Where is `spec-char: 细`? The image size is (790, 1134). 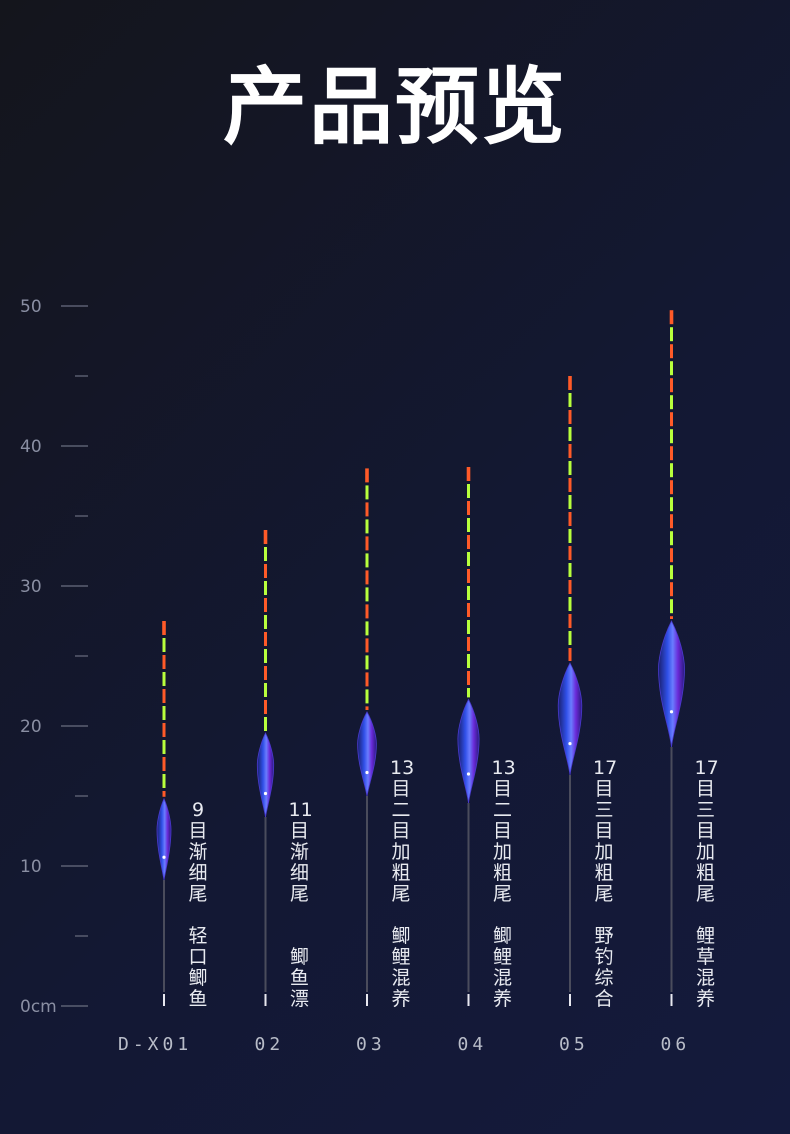
spec-char: 细 is located at coordinates (299, 873).